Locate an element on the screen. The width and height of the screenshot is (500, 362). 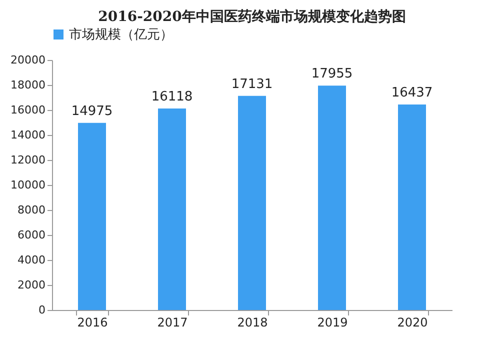
y-tick-label: 6000 is located at coordinates (32, 235).